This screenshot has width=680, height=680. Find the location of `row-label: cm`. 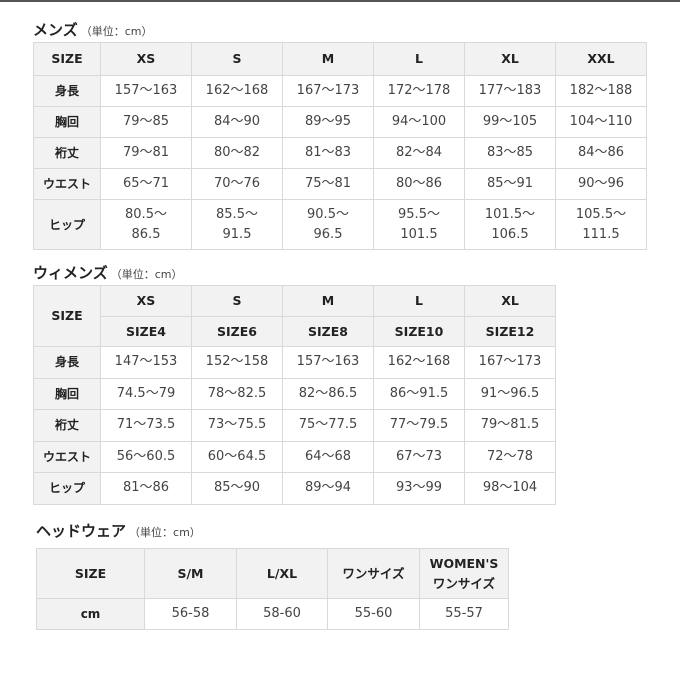

row-label: cm is located at coordinates (90, 614).